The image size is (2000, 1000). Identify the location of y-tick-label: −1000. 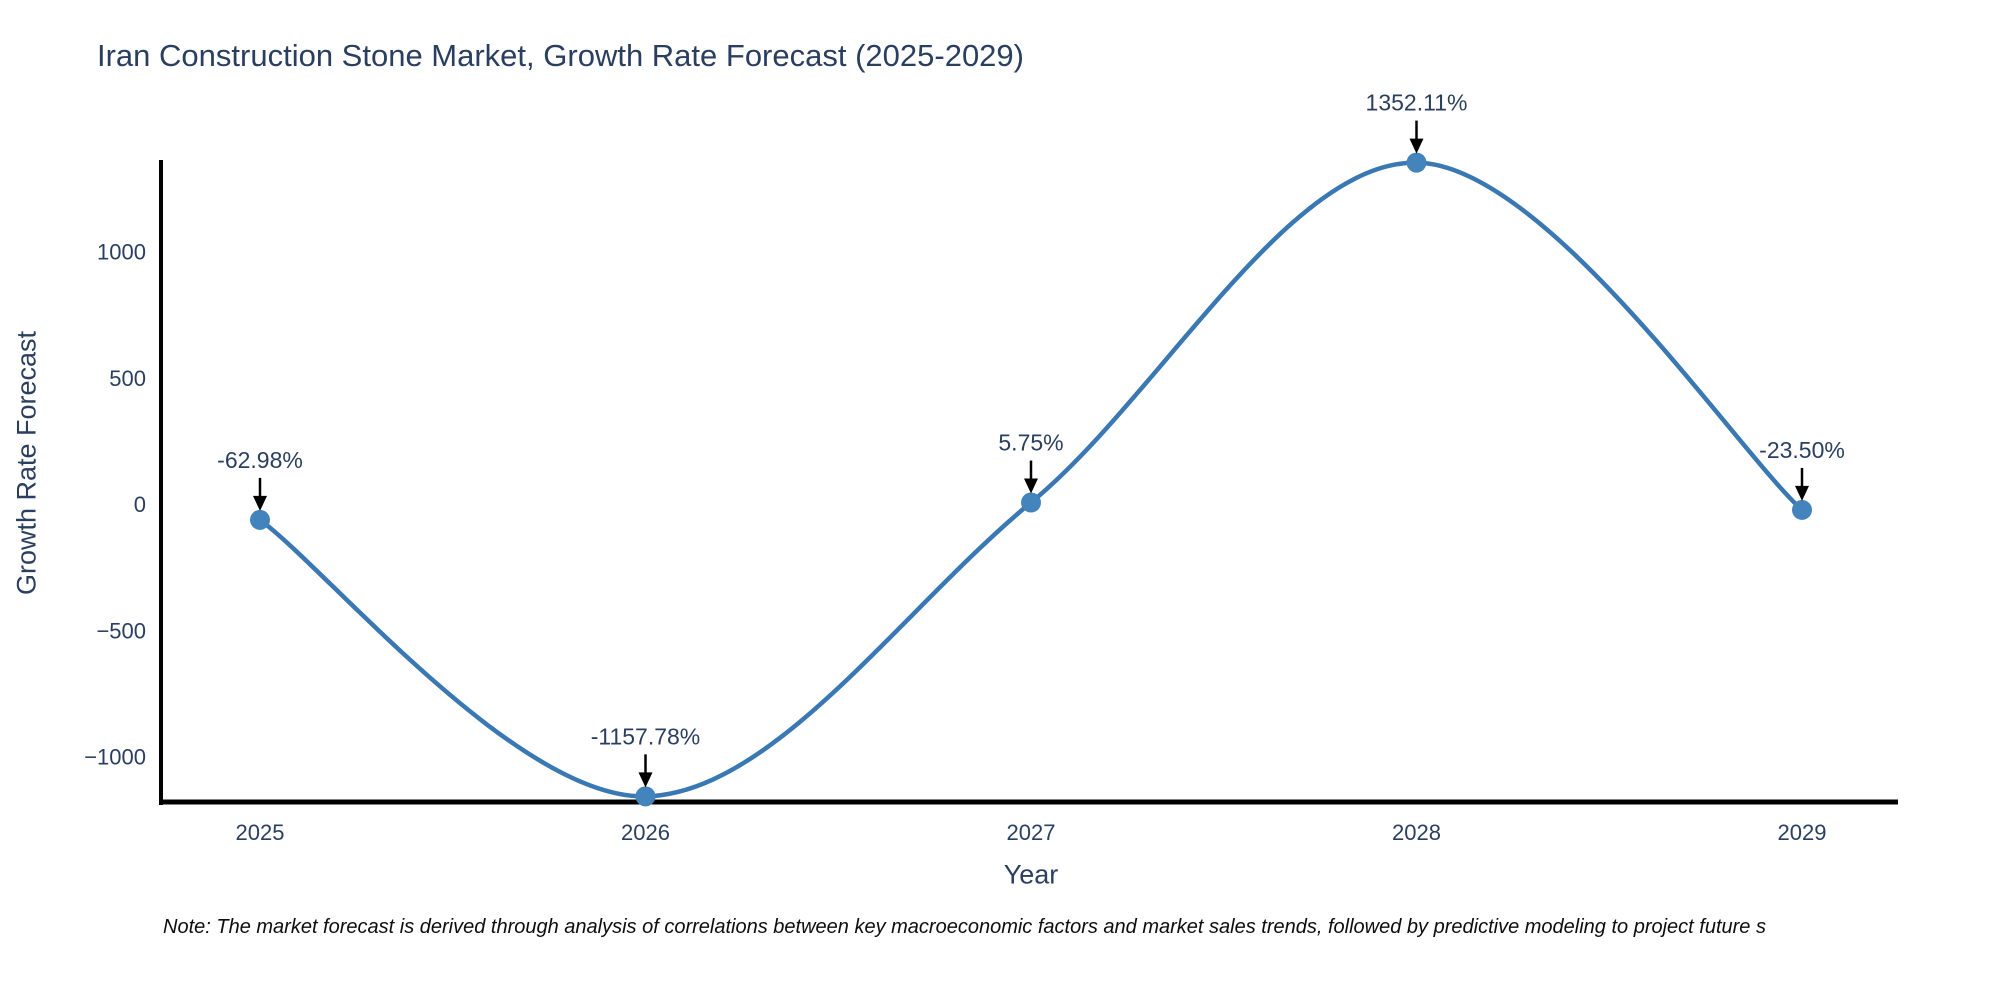
(115, 757).